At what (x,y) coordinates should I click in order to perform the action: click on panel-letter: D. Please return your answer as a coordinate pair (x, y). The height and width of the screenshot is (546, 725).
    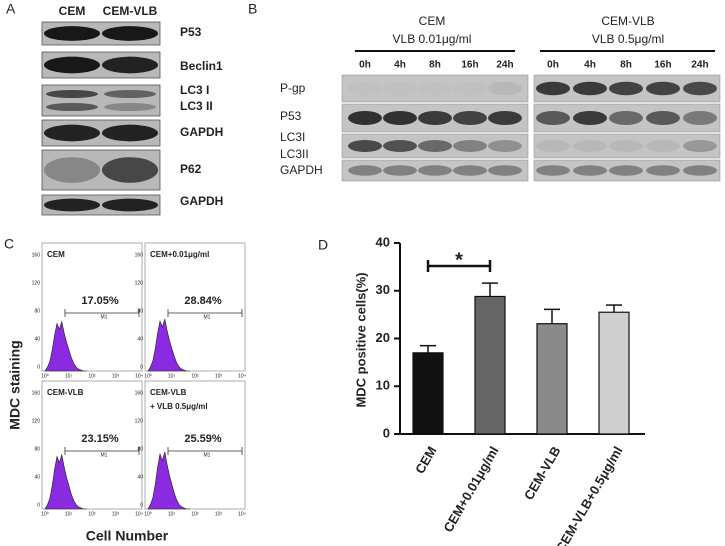
    Looking at the image, I should click on (323, 245).